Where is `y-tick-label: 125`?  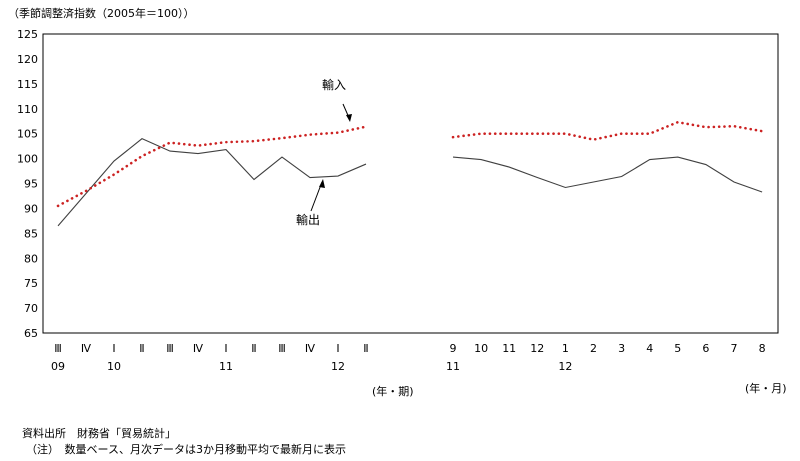
y-tick-label: 125 is located at coordinates (27, 34).